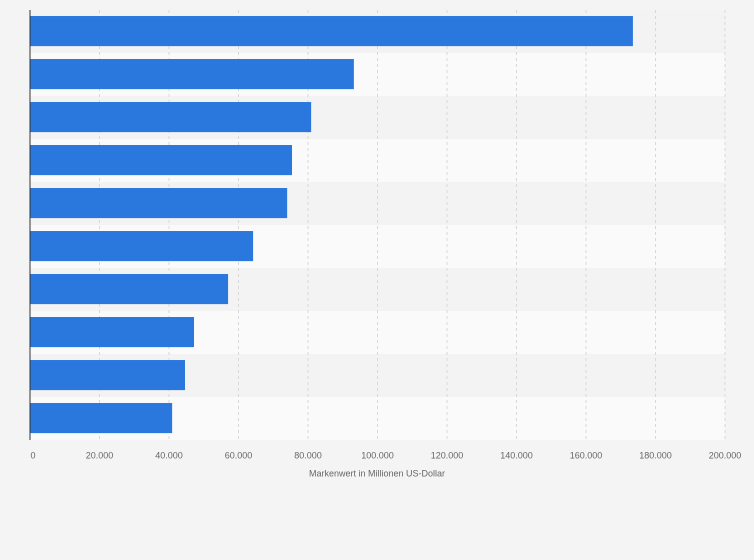 Image resolution: width=754 pixels, height=560 pixels. I want to click on x-tick-label: 180.000, so click(655, 455).